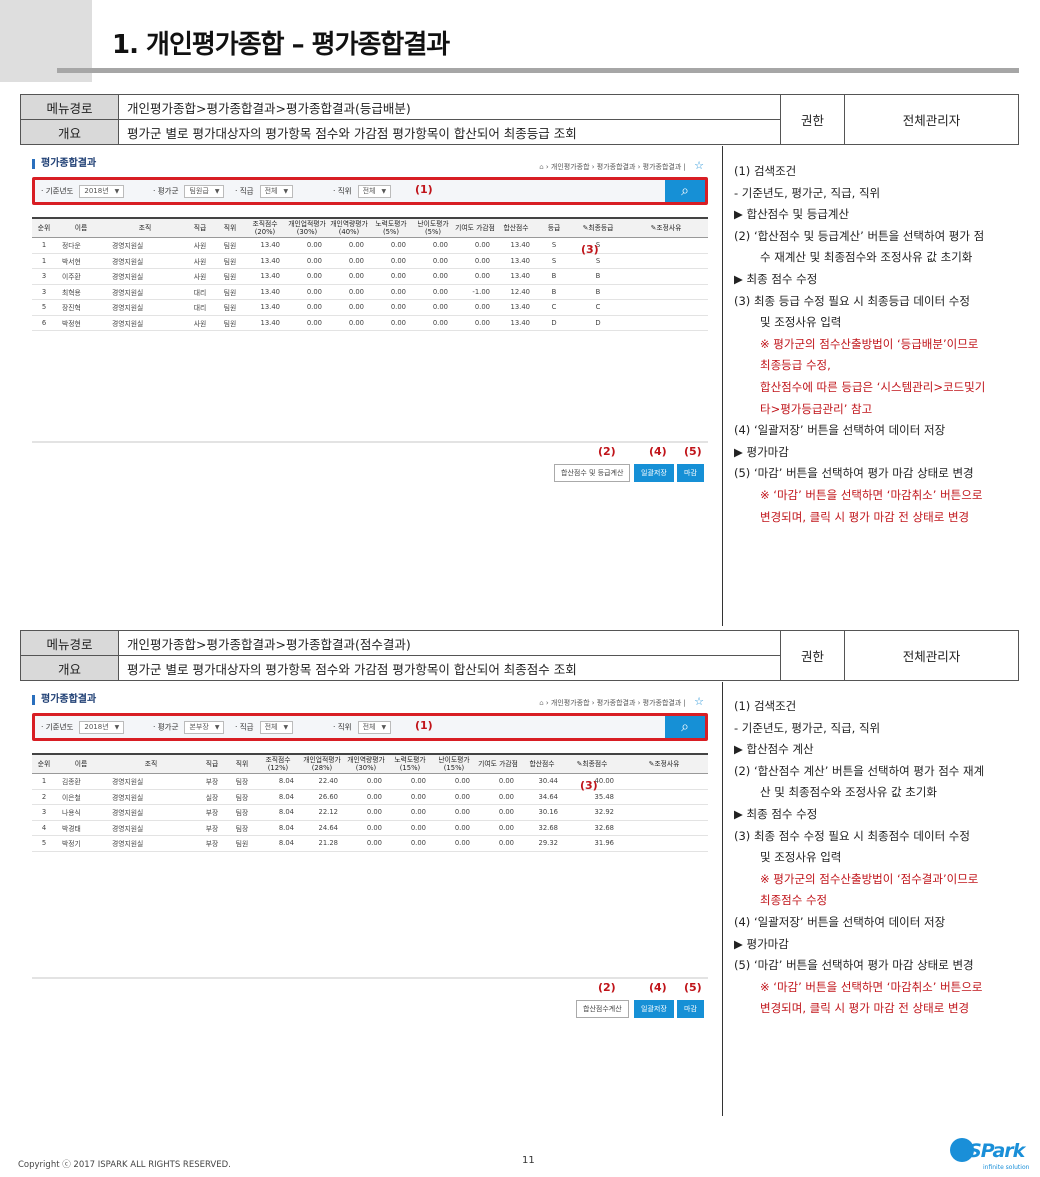 The width and height of the screenshot is (1040, 1177). What do you see at coordinates (859, 235) in the screenshot?
I see `note-line: (2) ‘합산점수 및 등급계산’ 버튼을 선택하여 평가 점` at bounding box center [859, 235].